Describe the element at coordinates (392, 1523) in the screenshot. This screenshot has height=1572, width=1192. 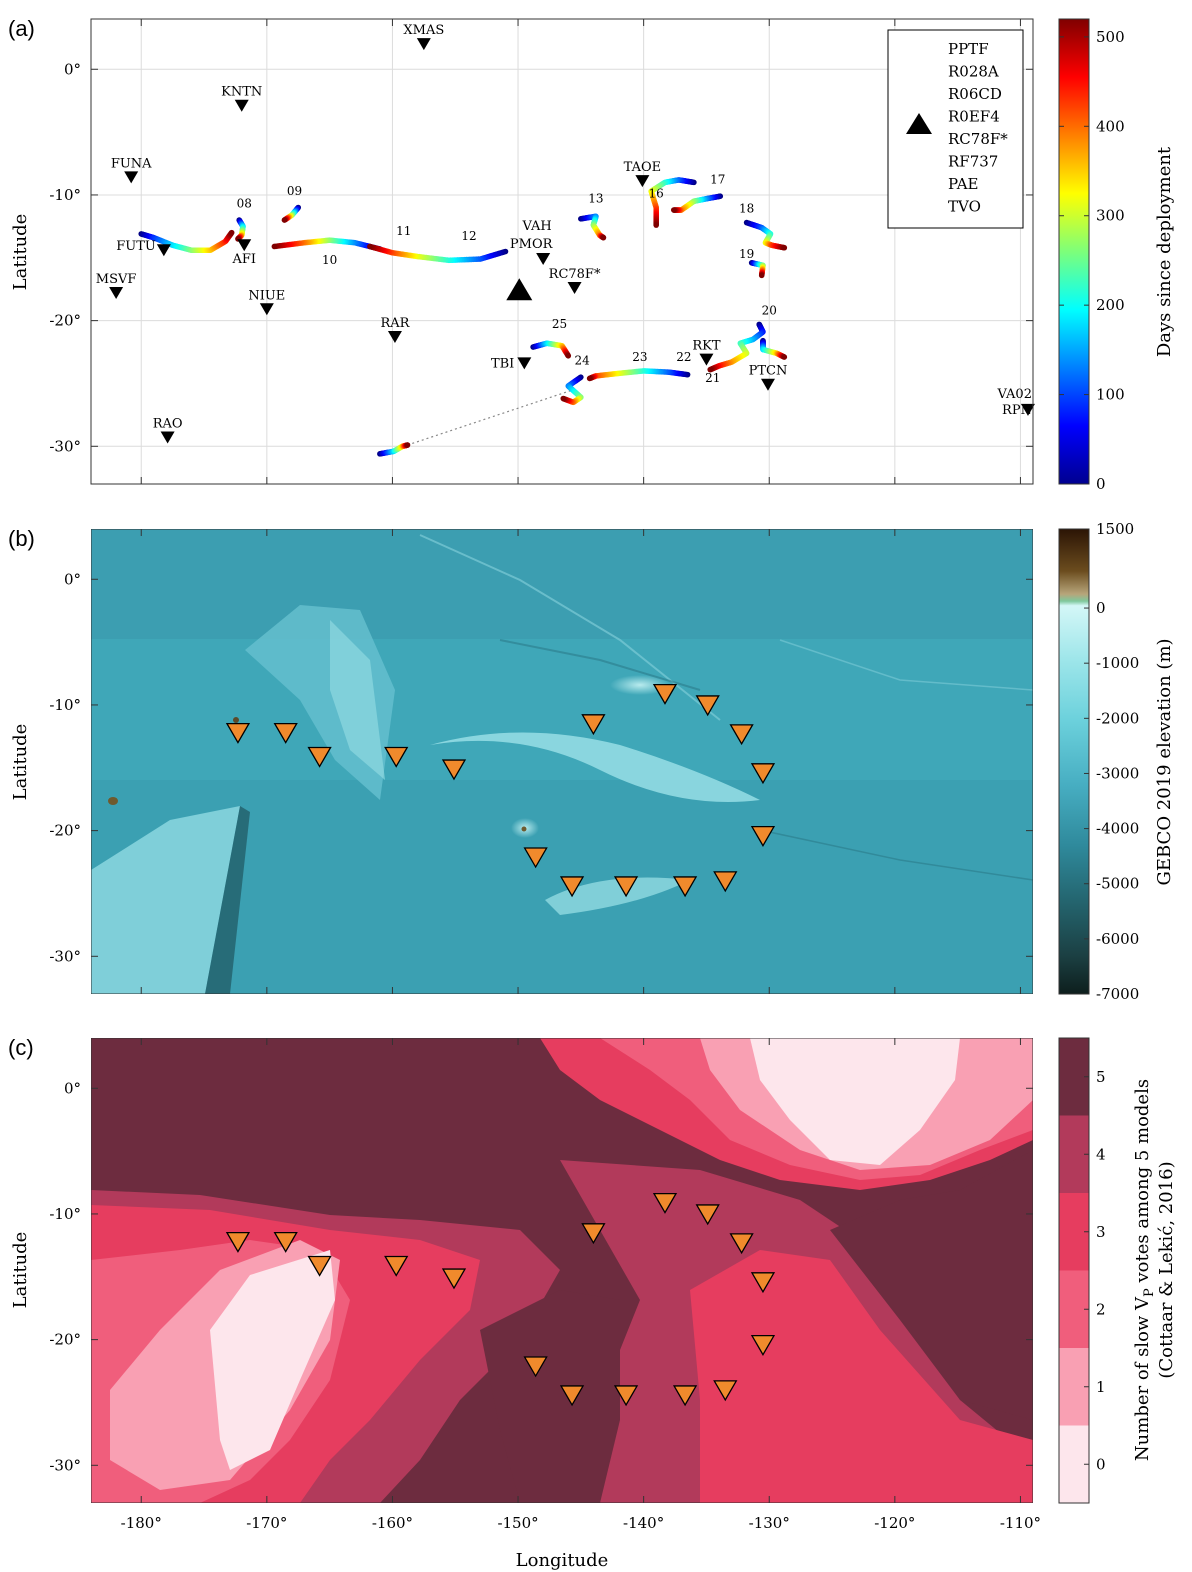
I see `x-tick-label: -160°` at that location.